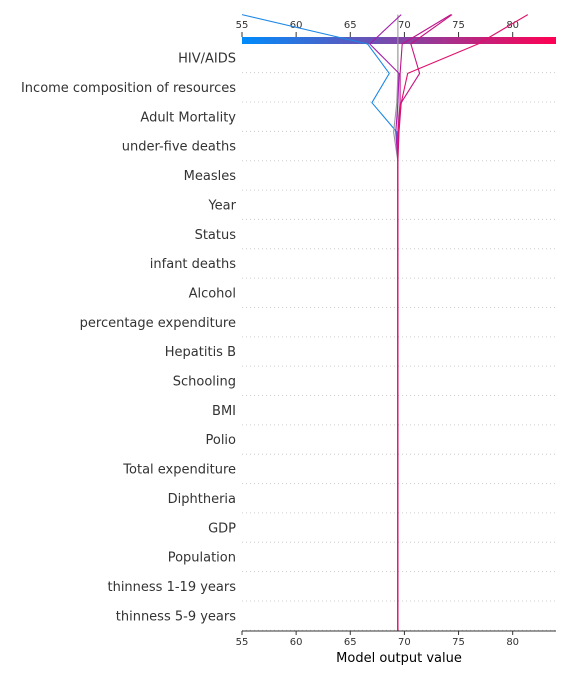 The image size is (576, 684). What do you see at coordinates (377, 28) in the screenshot?
I see `colorbar-ticks: 55 60 65 70 75 80` at bounding box center [377, 28].